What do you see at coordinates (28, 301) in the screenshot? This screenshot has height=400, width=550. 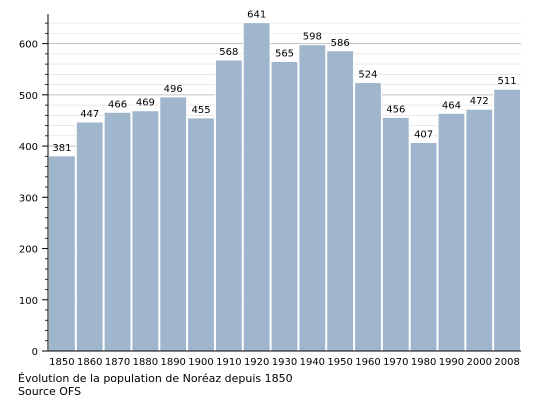 I see `y-tick-label: 100` at bounding box center [28, 301].